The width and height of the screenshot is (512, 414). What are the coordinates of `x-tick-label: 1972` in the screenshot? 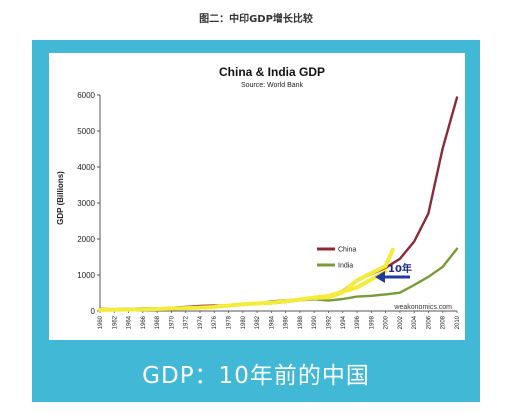 It's located at (187, 322).